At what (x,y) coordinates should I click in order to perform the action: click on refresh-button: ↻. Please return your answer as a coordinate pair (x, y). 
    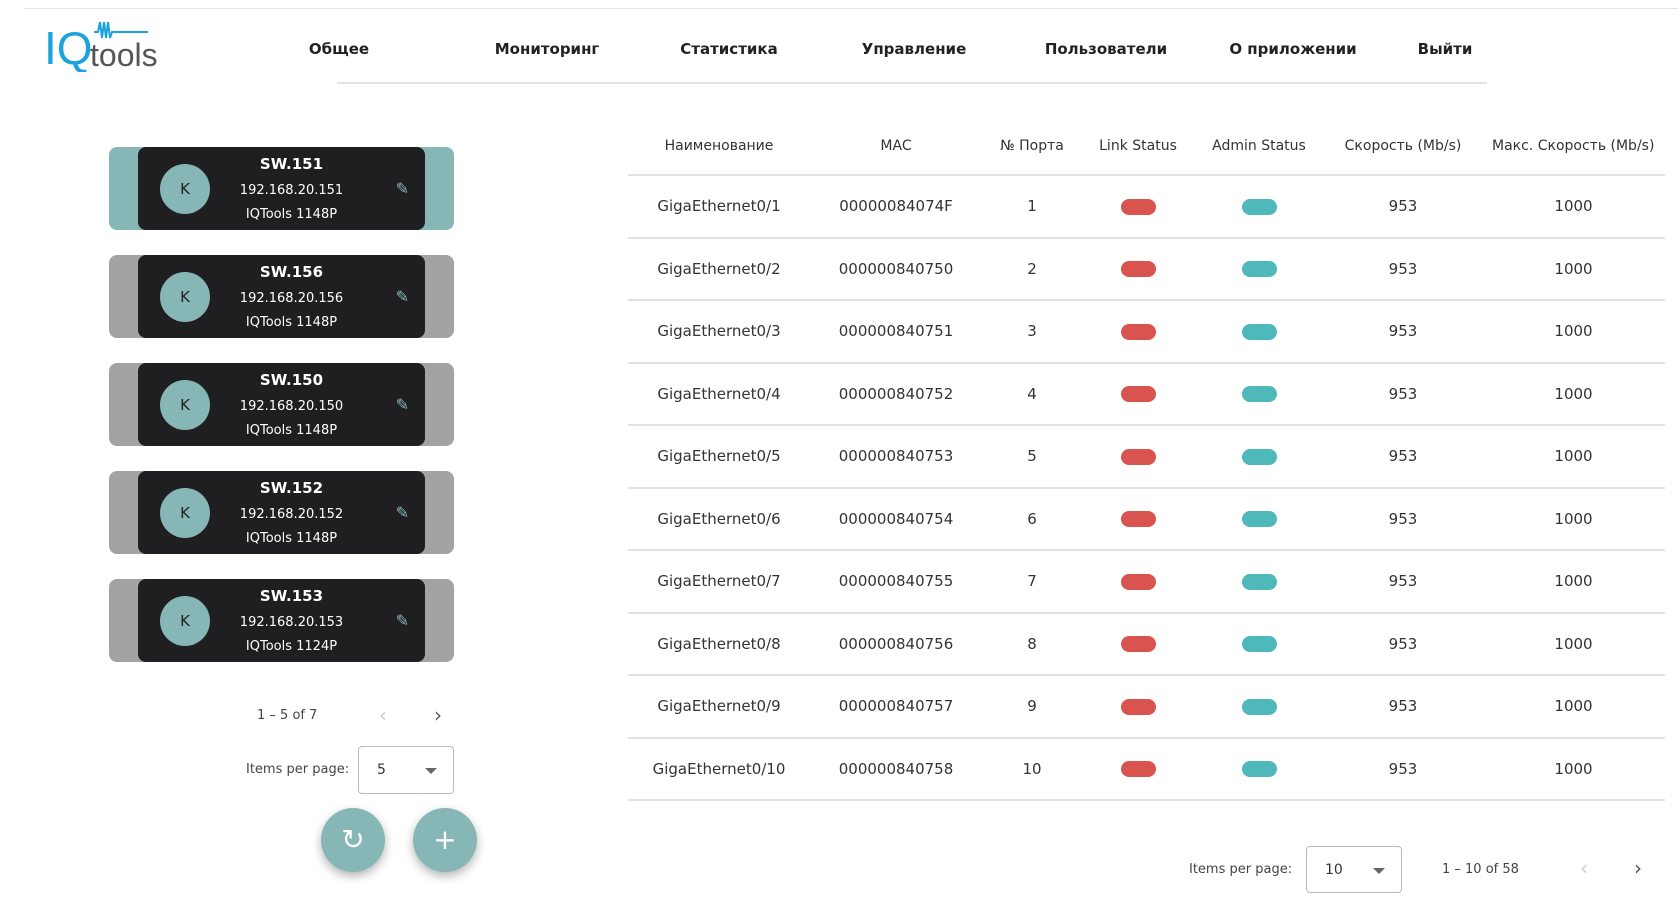
    Looking at the image, I should click on (353, 840).